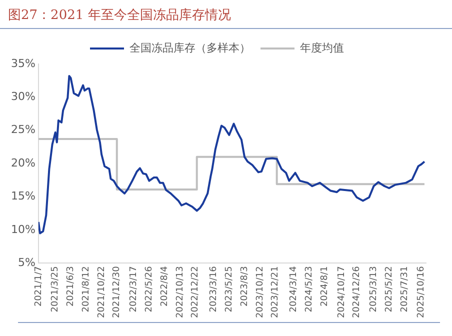  What do you see at coordinates (190, 47) in the screenshot?
I see `legend-label: 全国冻品库存（多样本）` at bounding box center [190, 47].